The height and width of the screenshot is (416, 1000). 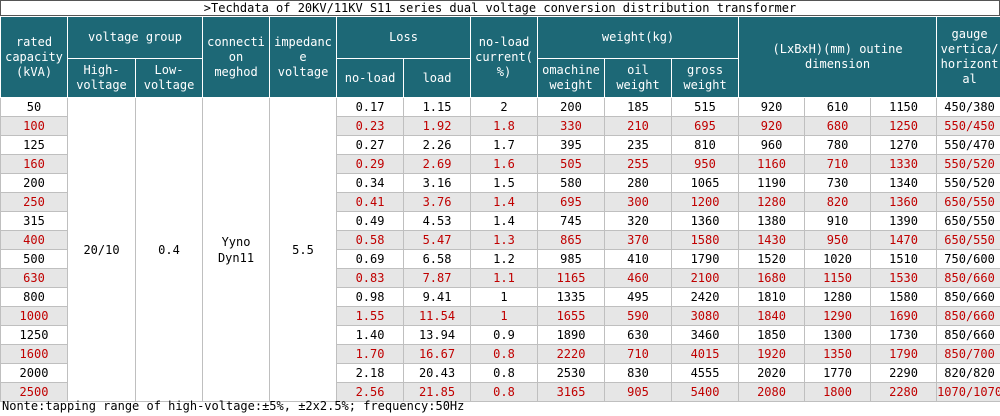 What do you see at coordinates (638, 316) in the screenshot?
I see `cell-oil-weight: 590` at bounding box center [638, 316].